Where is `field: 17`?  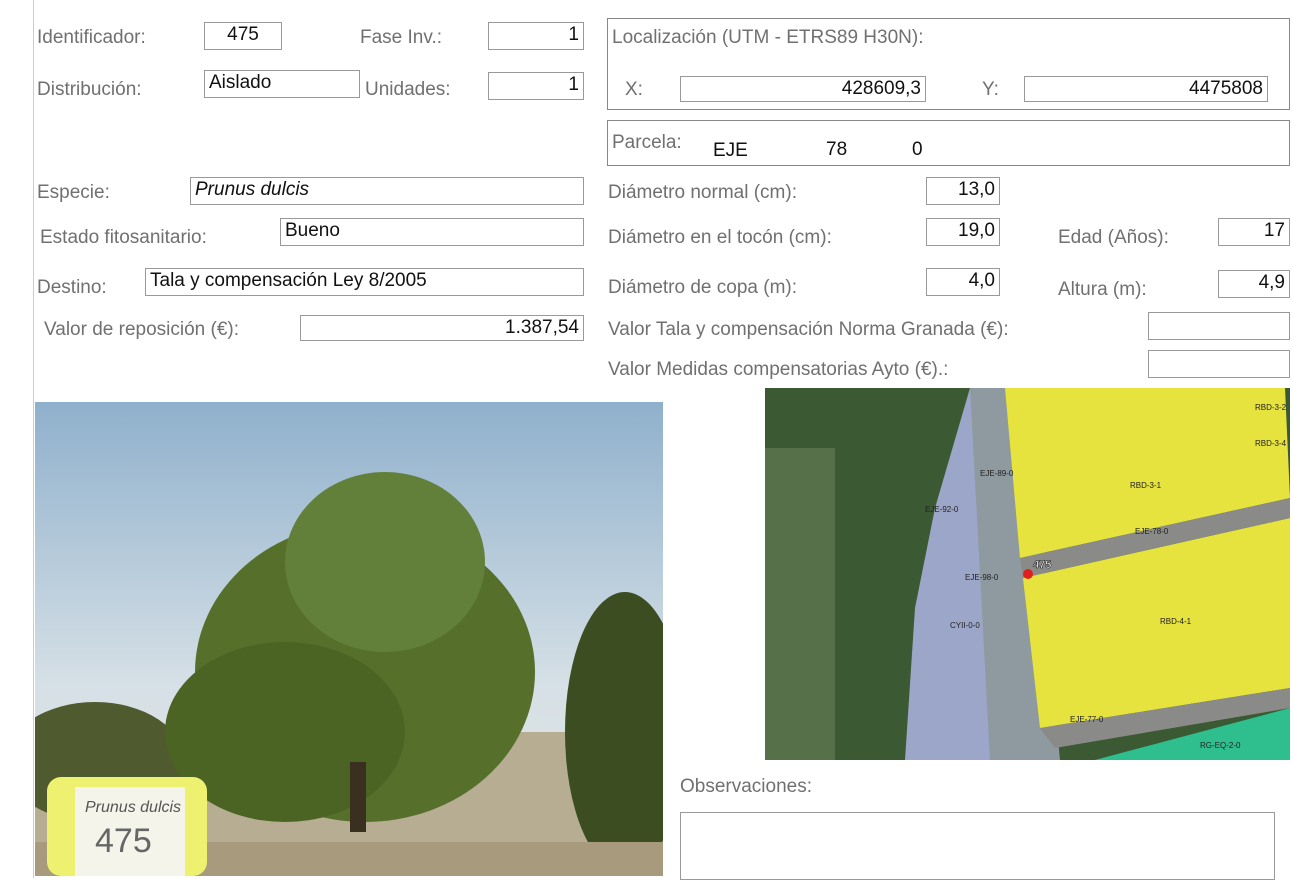
field: 17 is located at coordinates (1254, 232).